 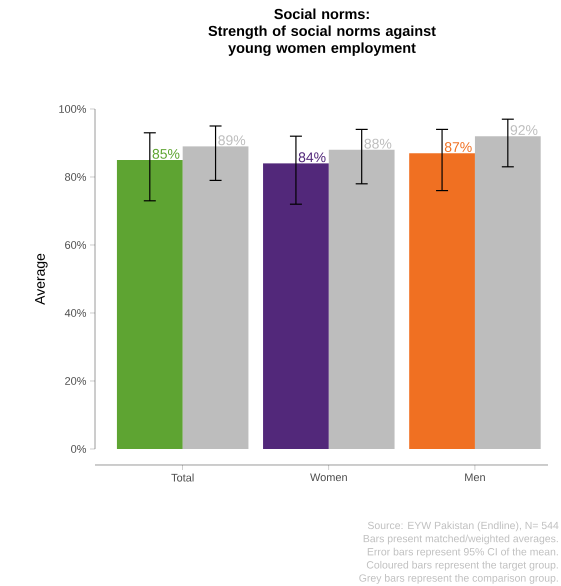 I want to click on data-label: 84%, so click(x=312, y=157).